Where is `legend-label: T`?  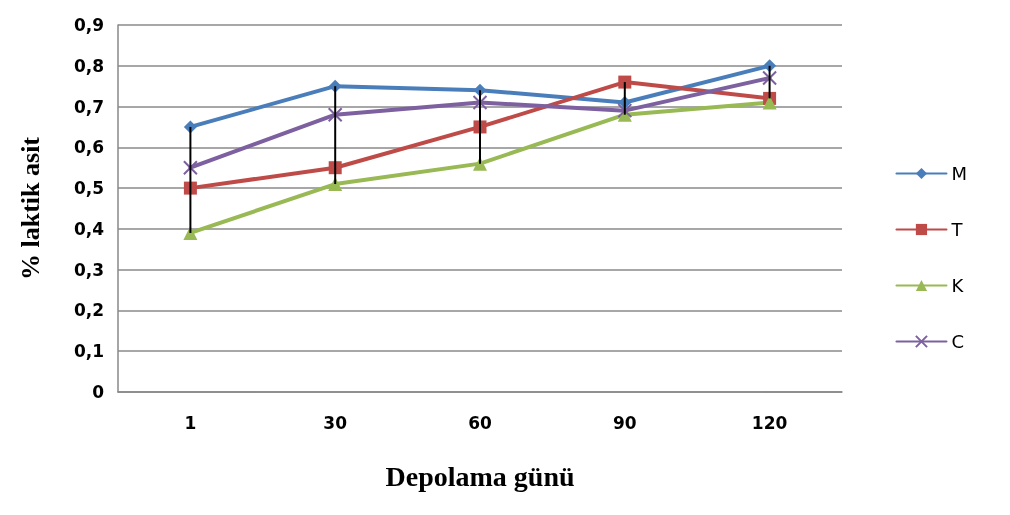
legend-label: T is located at coordinates (957, 229).